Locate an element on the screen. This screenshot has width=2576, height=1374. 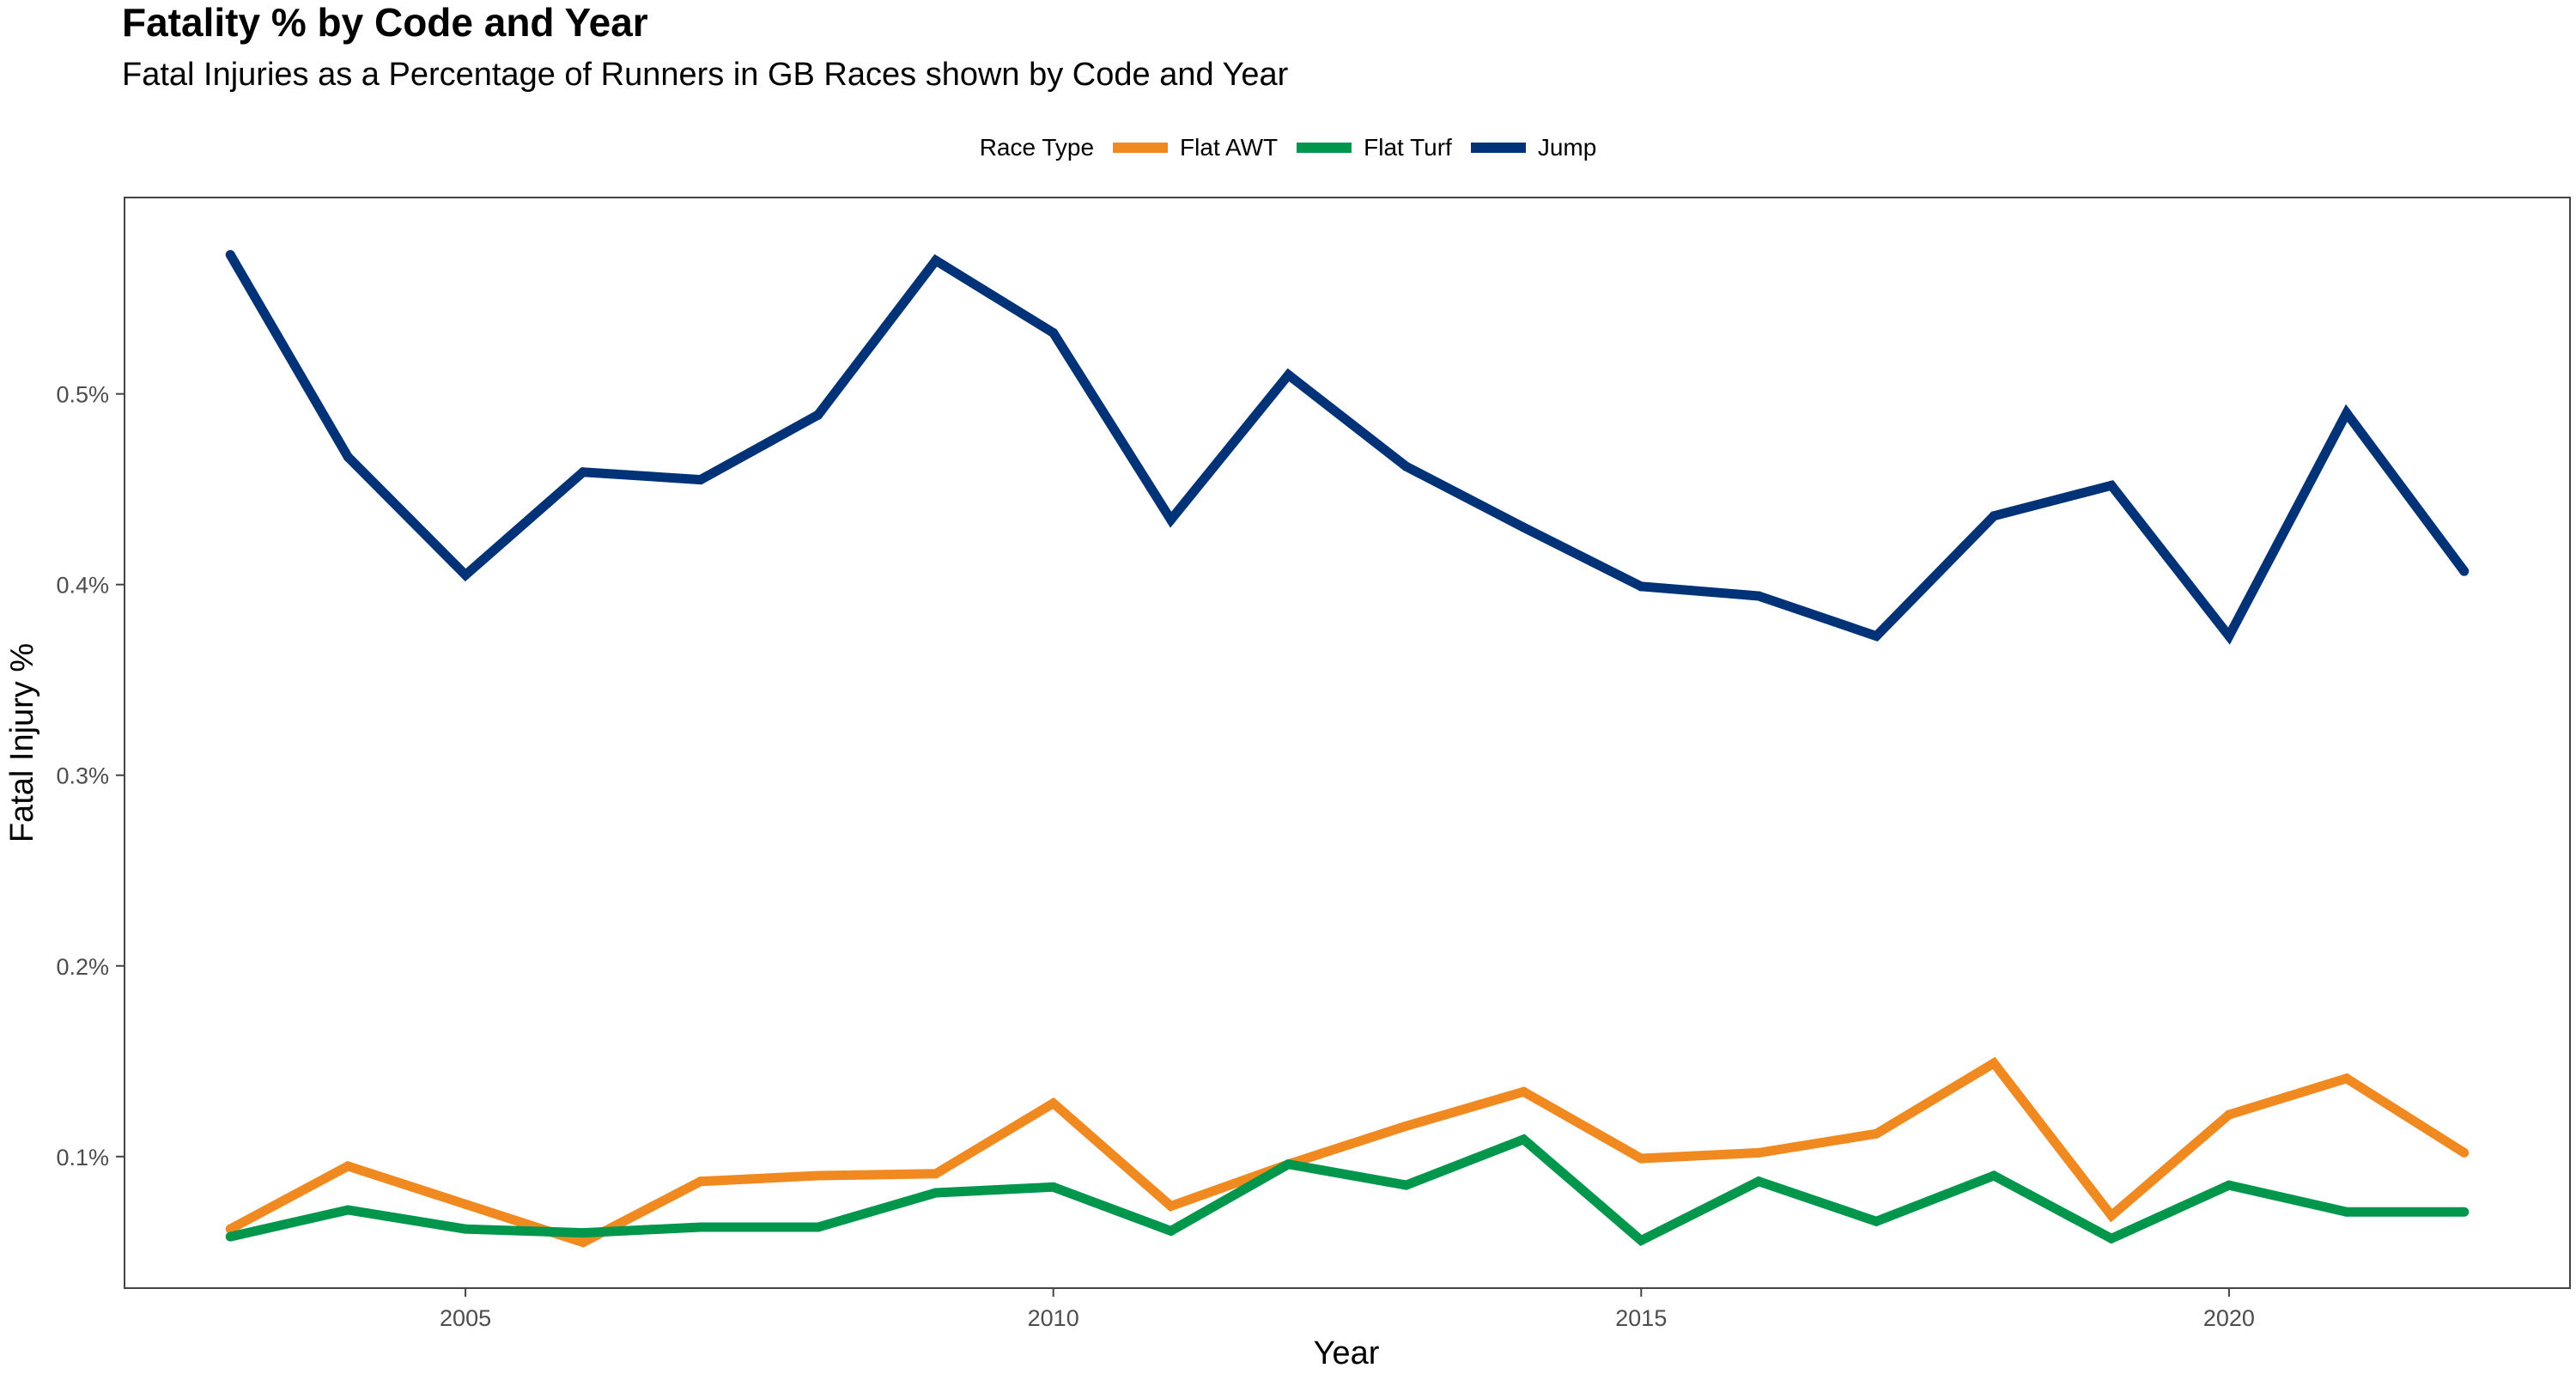
legend-swatch-flat-awt is located at coordinates (1141, 148).